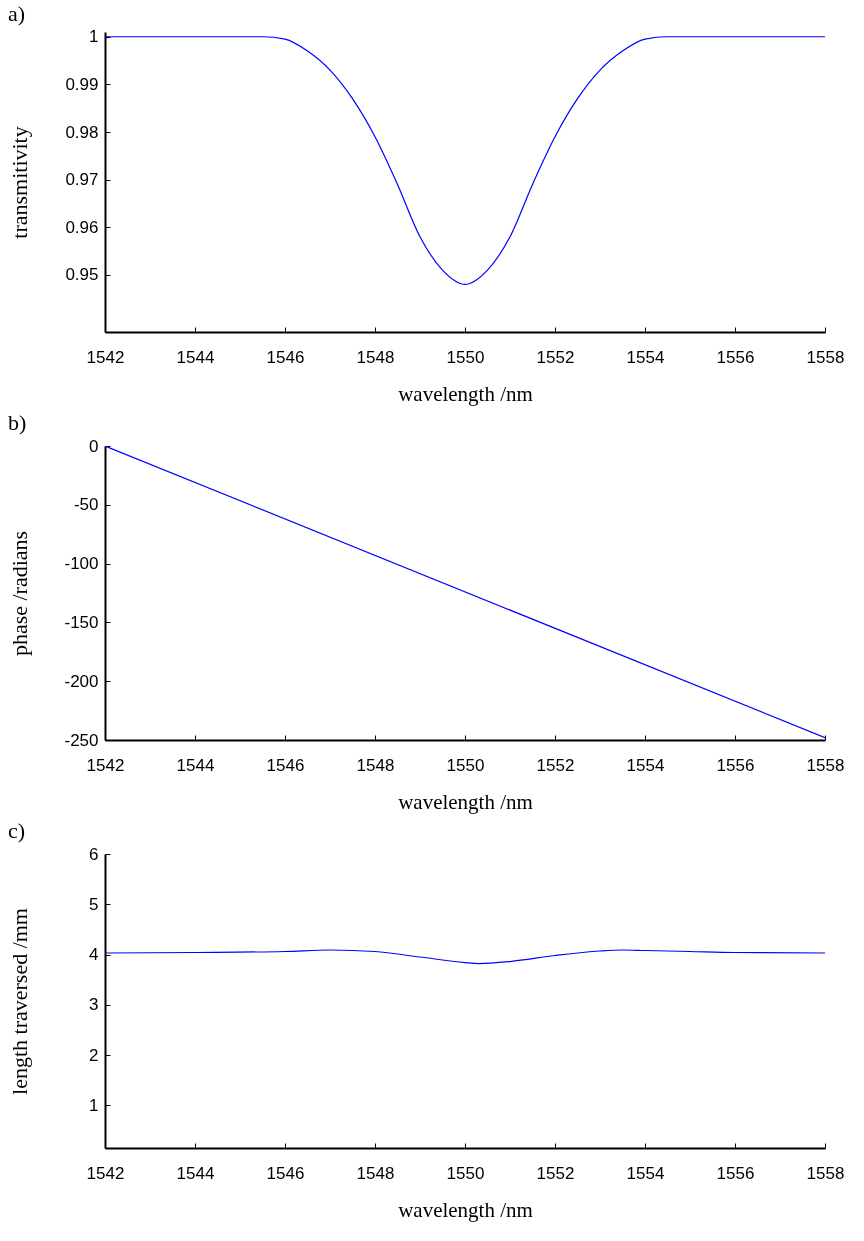 This screenshot has height=1241, width=864. What do you see at coordinates (19, 593) in the screenshot?
I see `y-axis-title: phase /radians` at bounding box center [19, 593].